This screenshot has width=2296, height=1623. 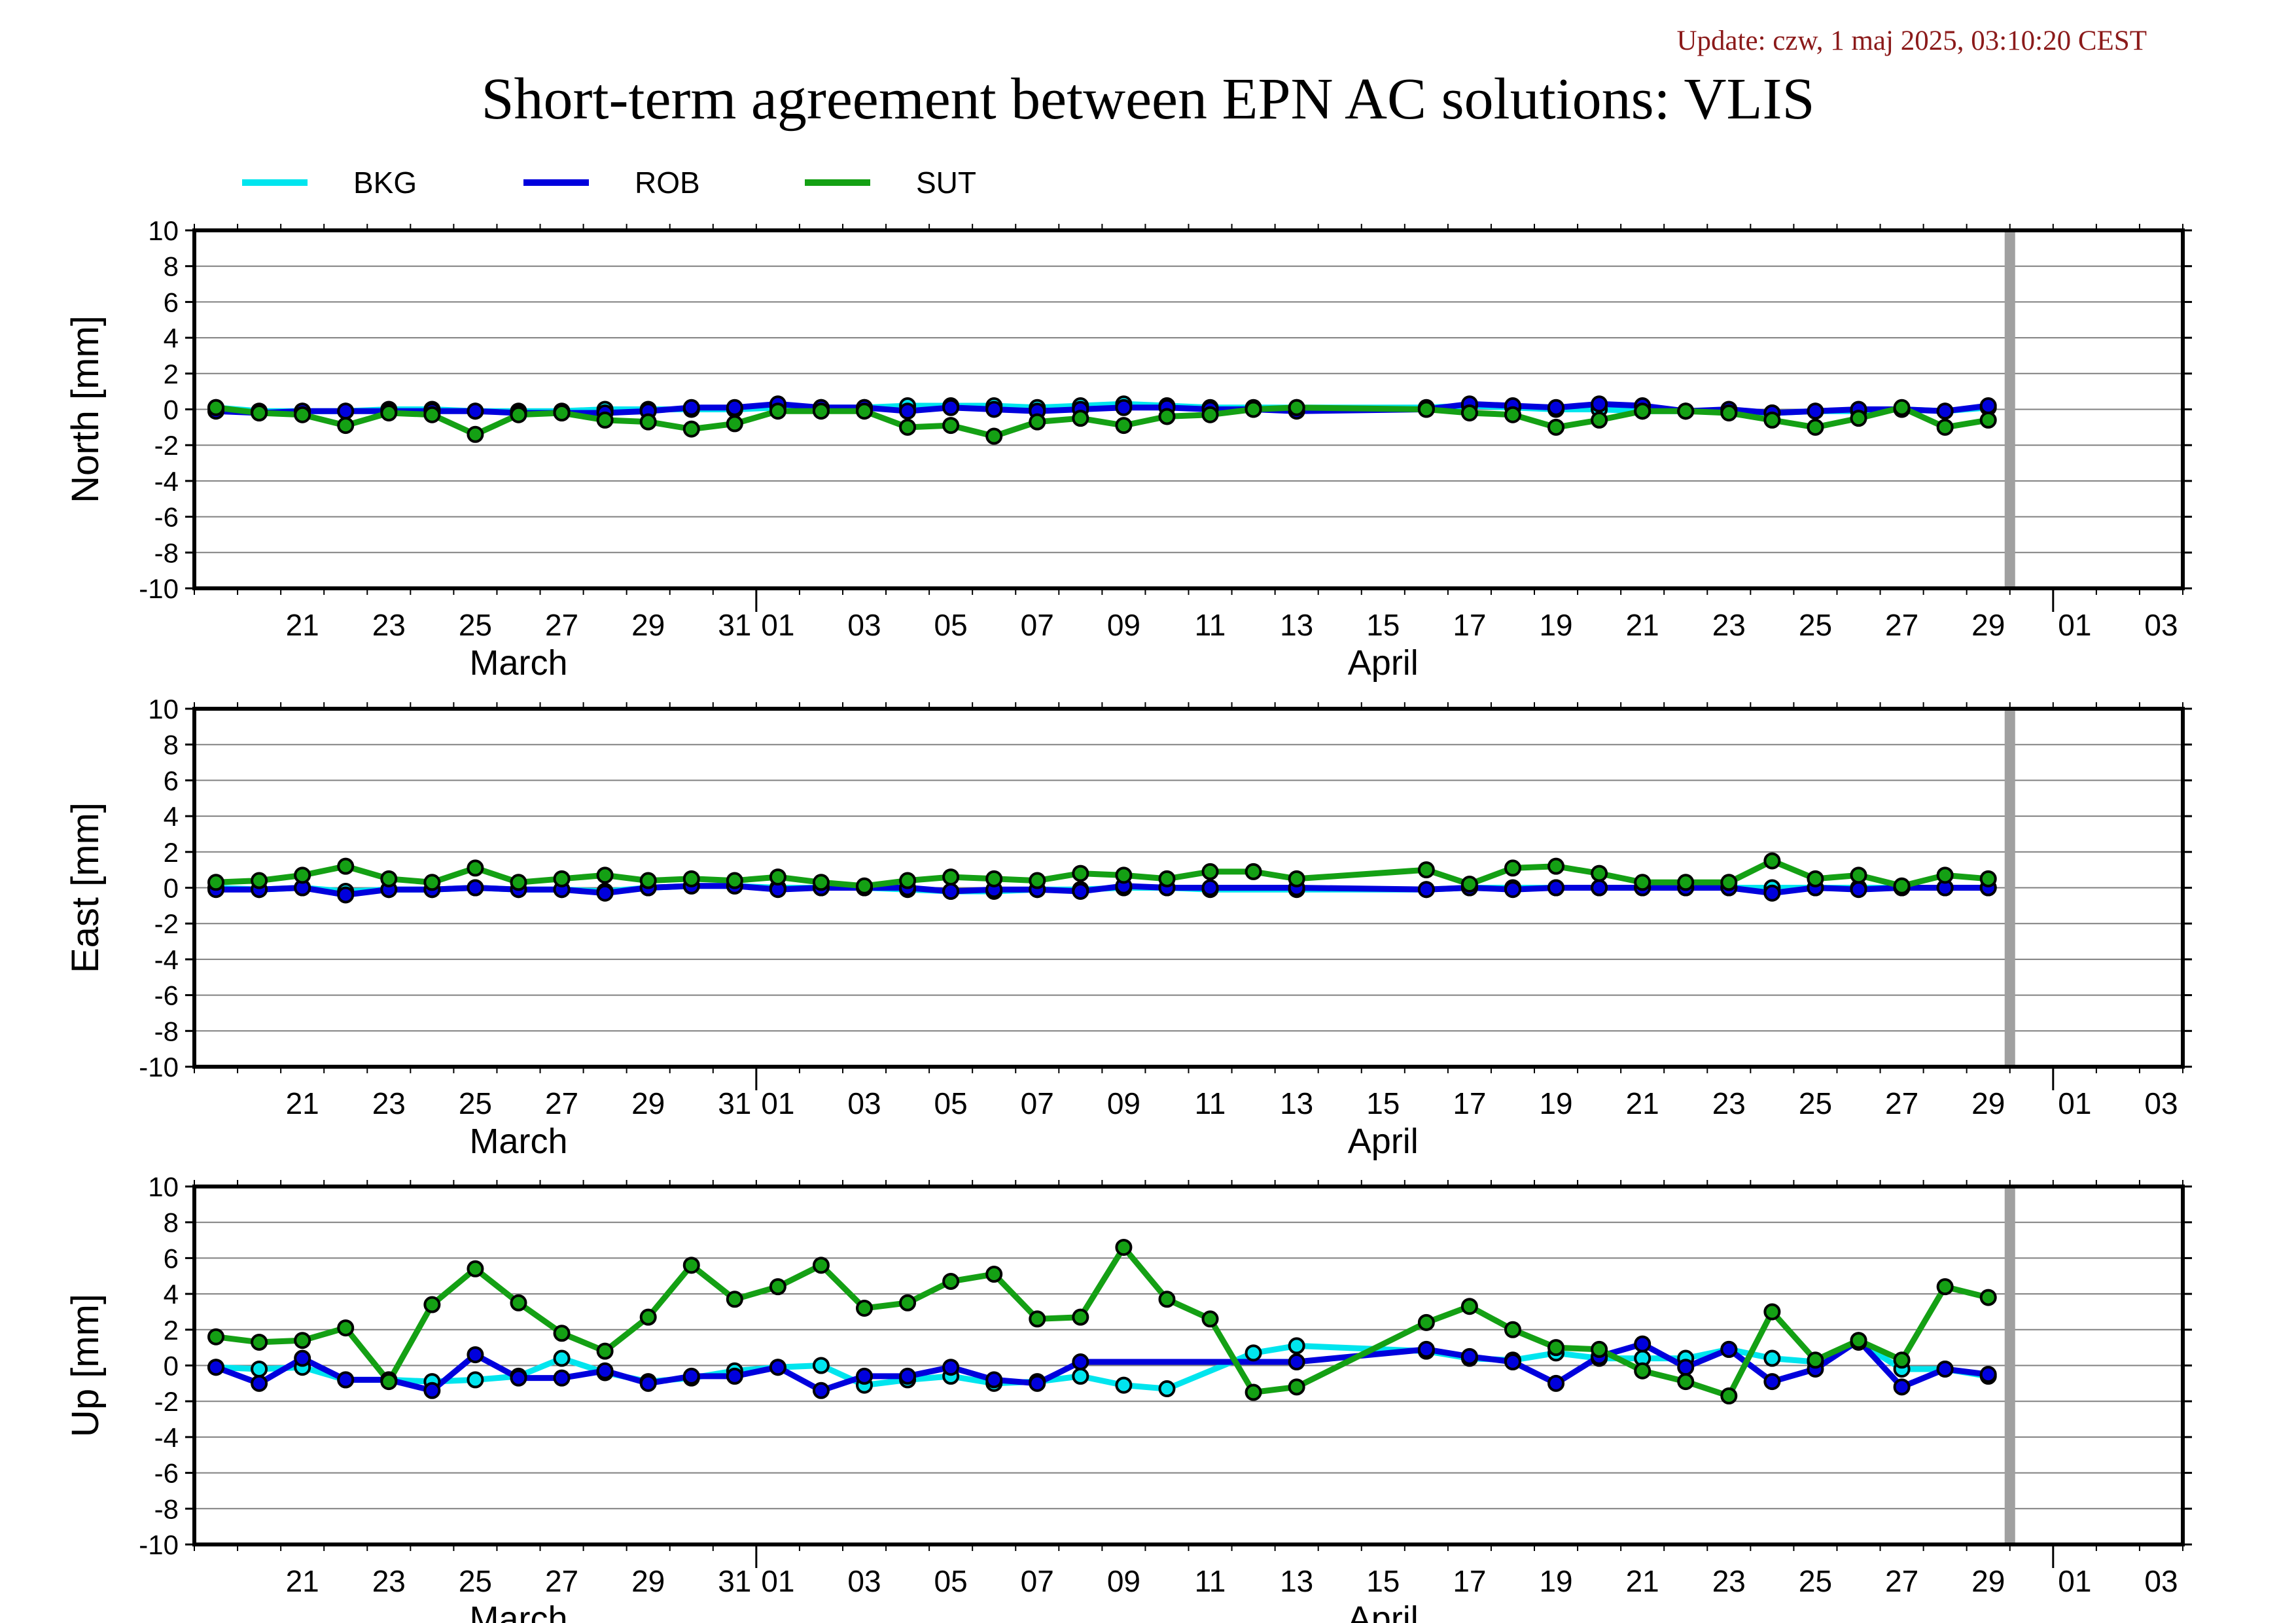 What do you see at coordinates (1816, 625) in the screenshot?
I see `x-tick-label: 25` at bounding box center [1816, 625].